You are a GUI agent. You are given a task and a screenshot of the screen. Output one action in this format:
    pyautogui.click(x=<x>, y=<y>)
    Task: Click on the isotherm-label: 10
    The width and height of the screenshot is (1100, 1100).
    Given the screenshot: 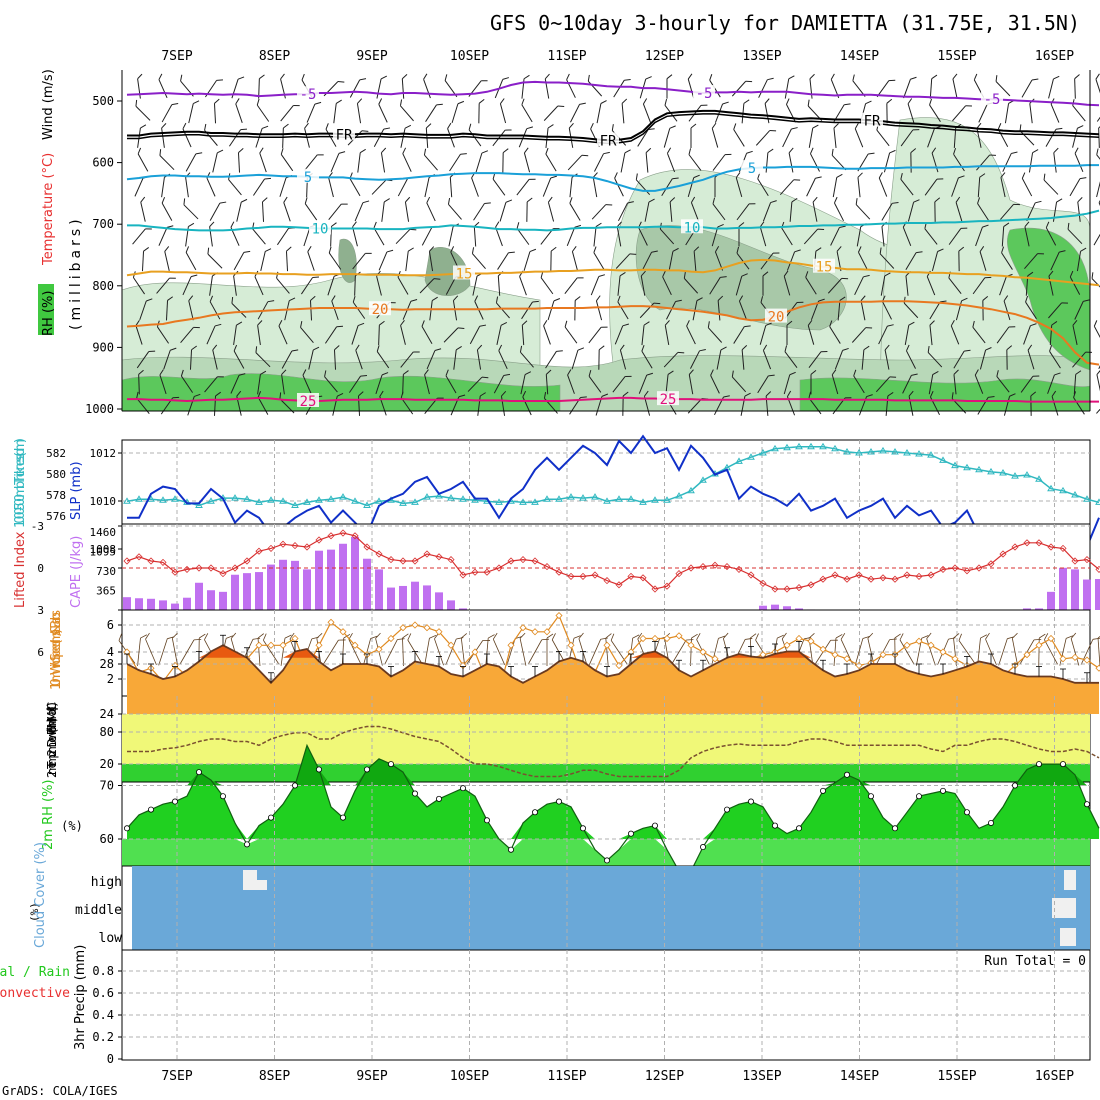 What is the action you would take?
    pyautogui.click(x=692, y=228)
    